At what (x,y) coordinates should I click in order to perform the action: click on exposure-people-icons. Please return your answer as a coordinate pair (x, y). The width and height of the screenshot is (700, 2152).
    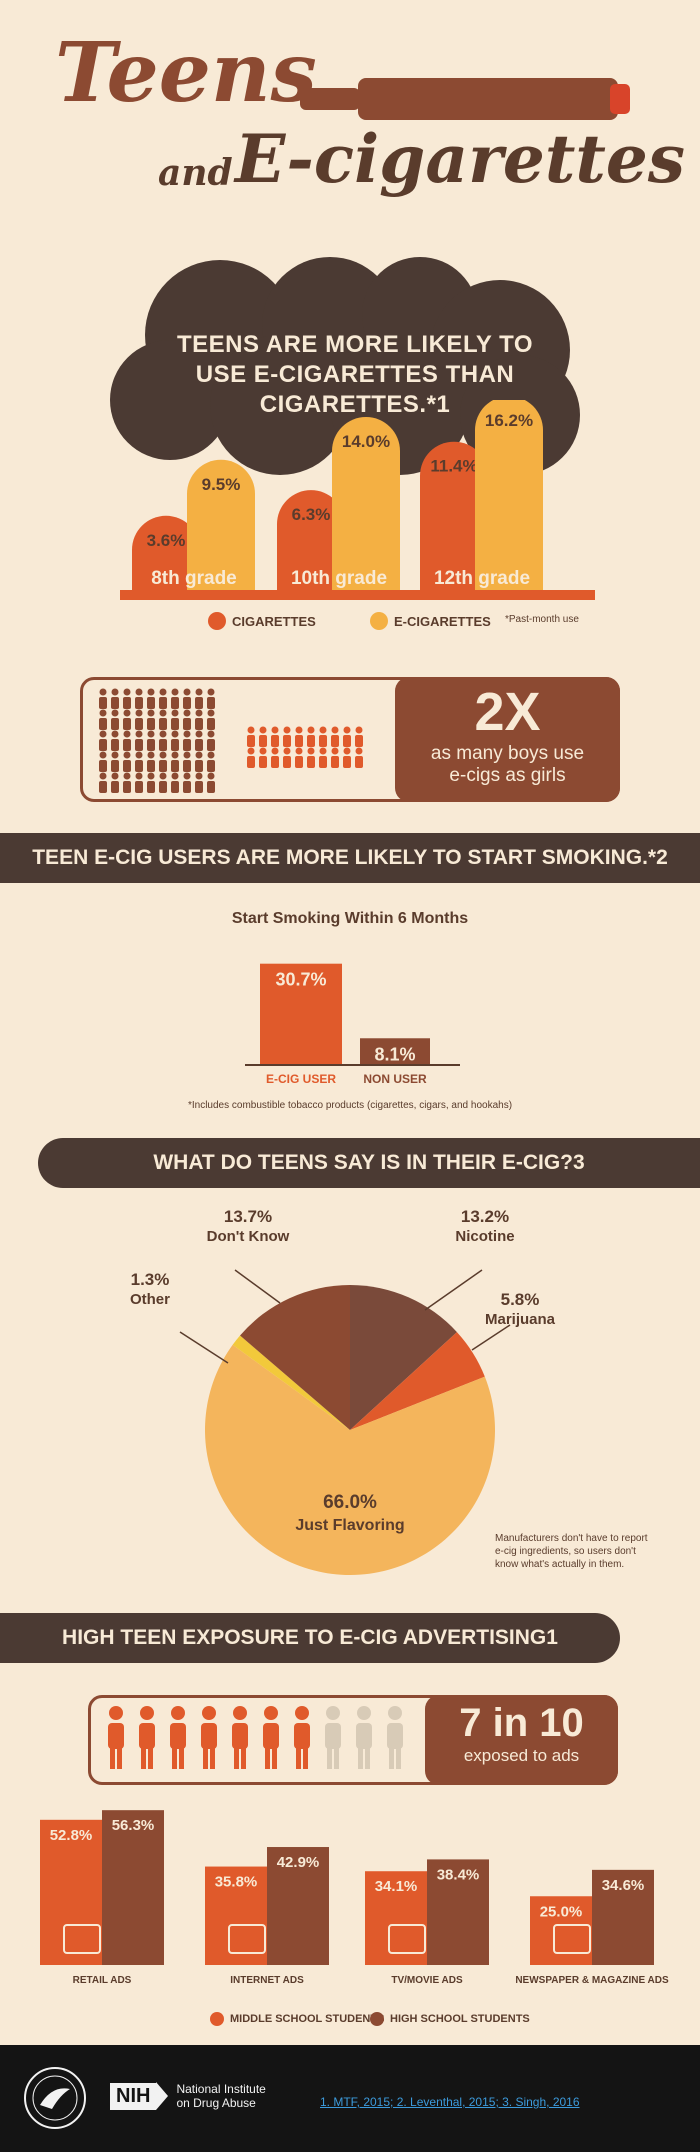
    Looking at the image, I should click on (255, 1737).